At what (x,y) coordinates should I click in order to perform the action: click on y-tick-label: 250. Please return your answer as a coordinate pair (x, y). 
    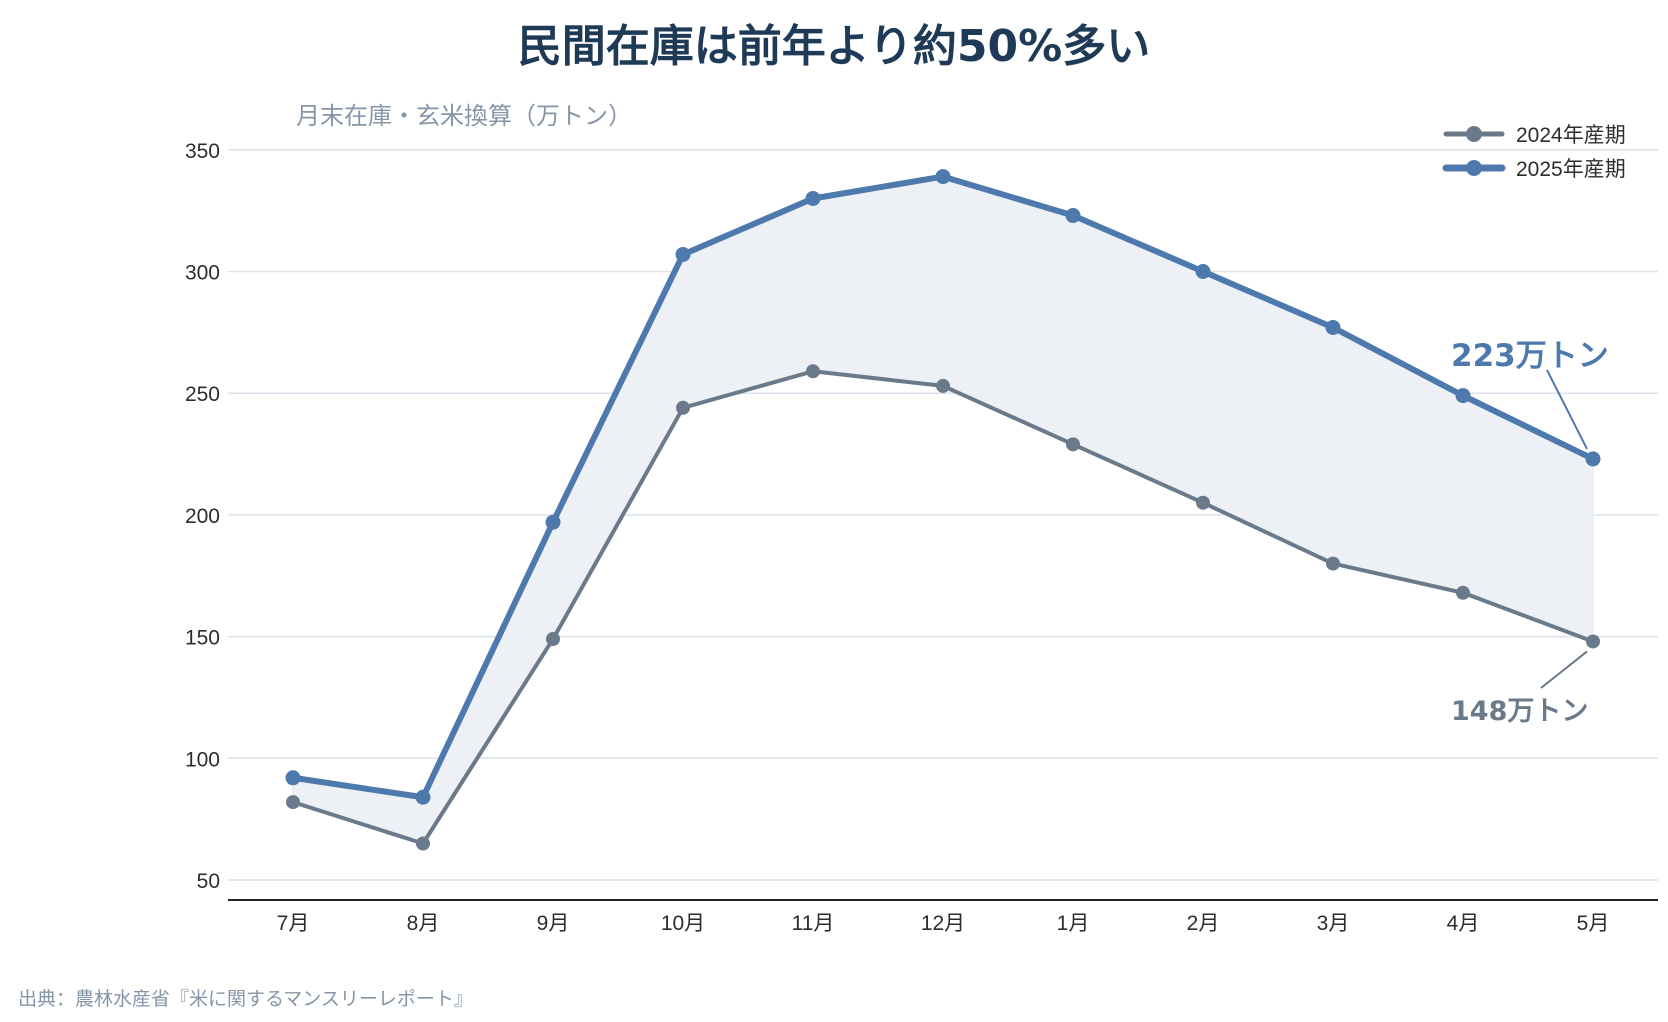
    Looking at the image, I should click on (202, 394).